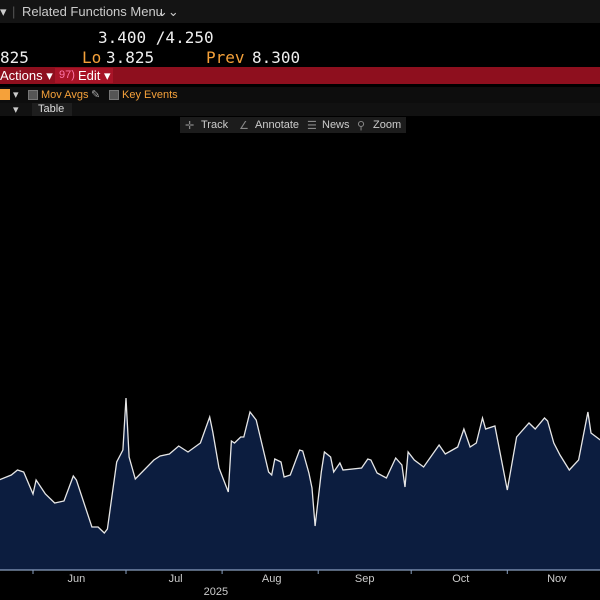 This screenshot has height=600, width=600. I want to click on swatch-dropdown: ▾, so click(16, 95).